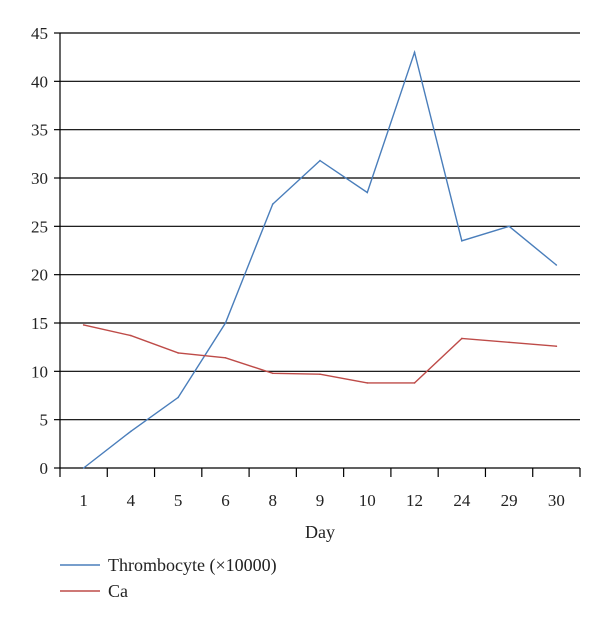  Describe the element at coordinates (118, 591) in the screenshot. I see `legend-label: Ca` at that location.